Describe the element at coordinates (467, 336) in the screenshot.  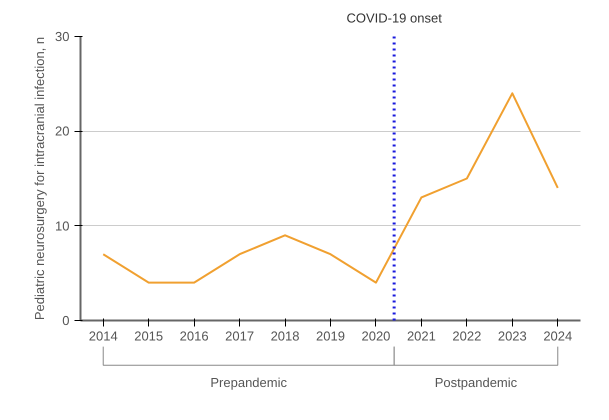
I see `x-tick-label: 2022` at that location.